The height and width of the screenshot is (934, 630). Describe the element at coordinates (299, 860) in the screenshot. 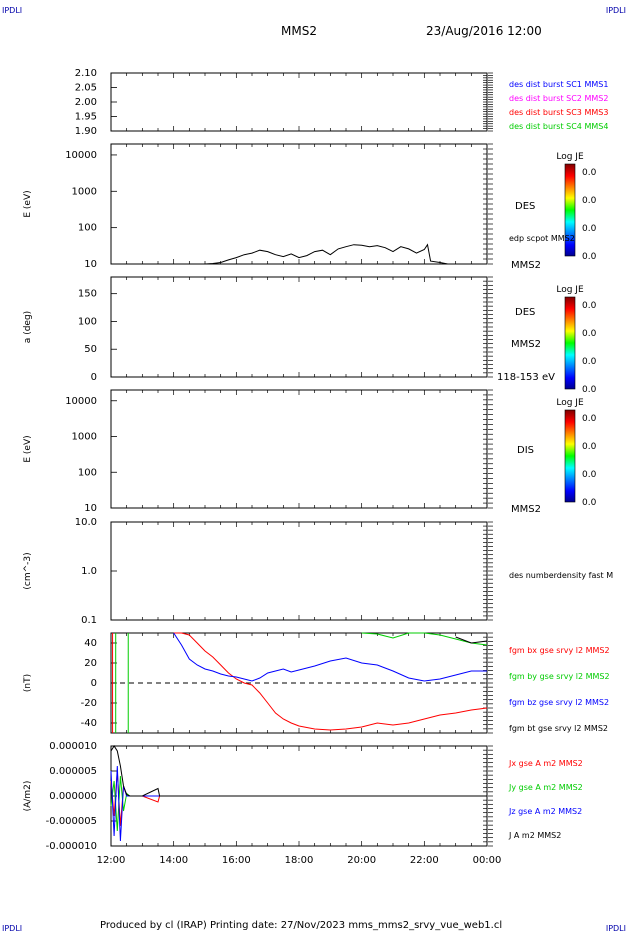

I see `time-tick-label: 18:00` at that location.